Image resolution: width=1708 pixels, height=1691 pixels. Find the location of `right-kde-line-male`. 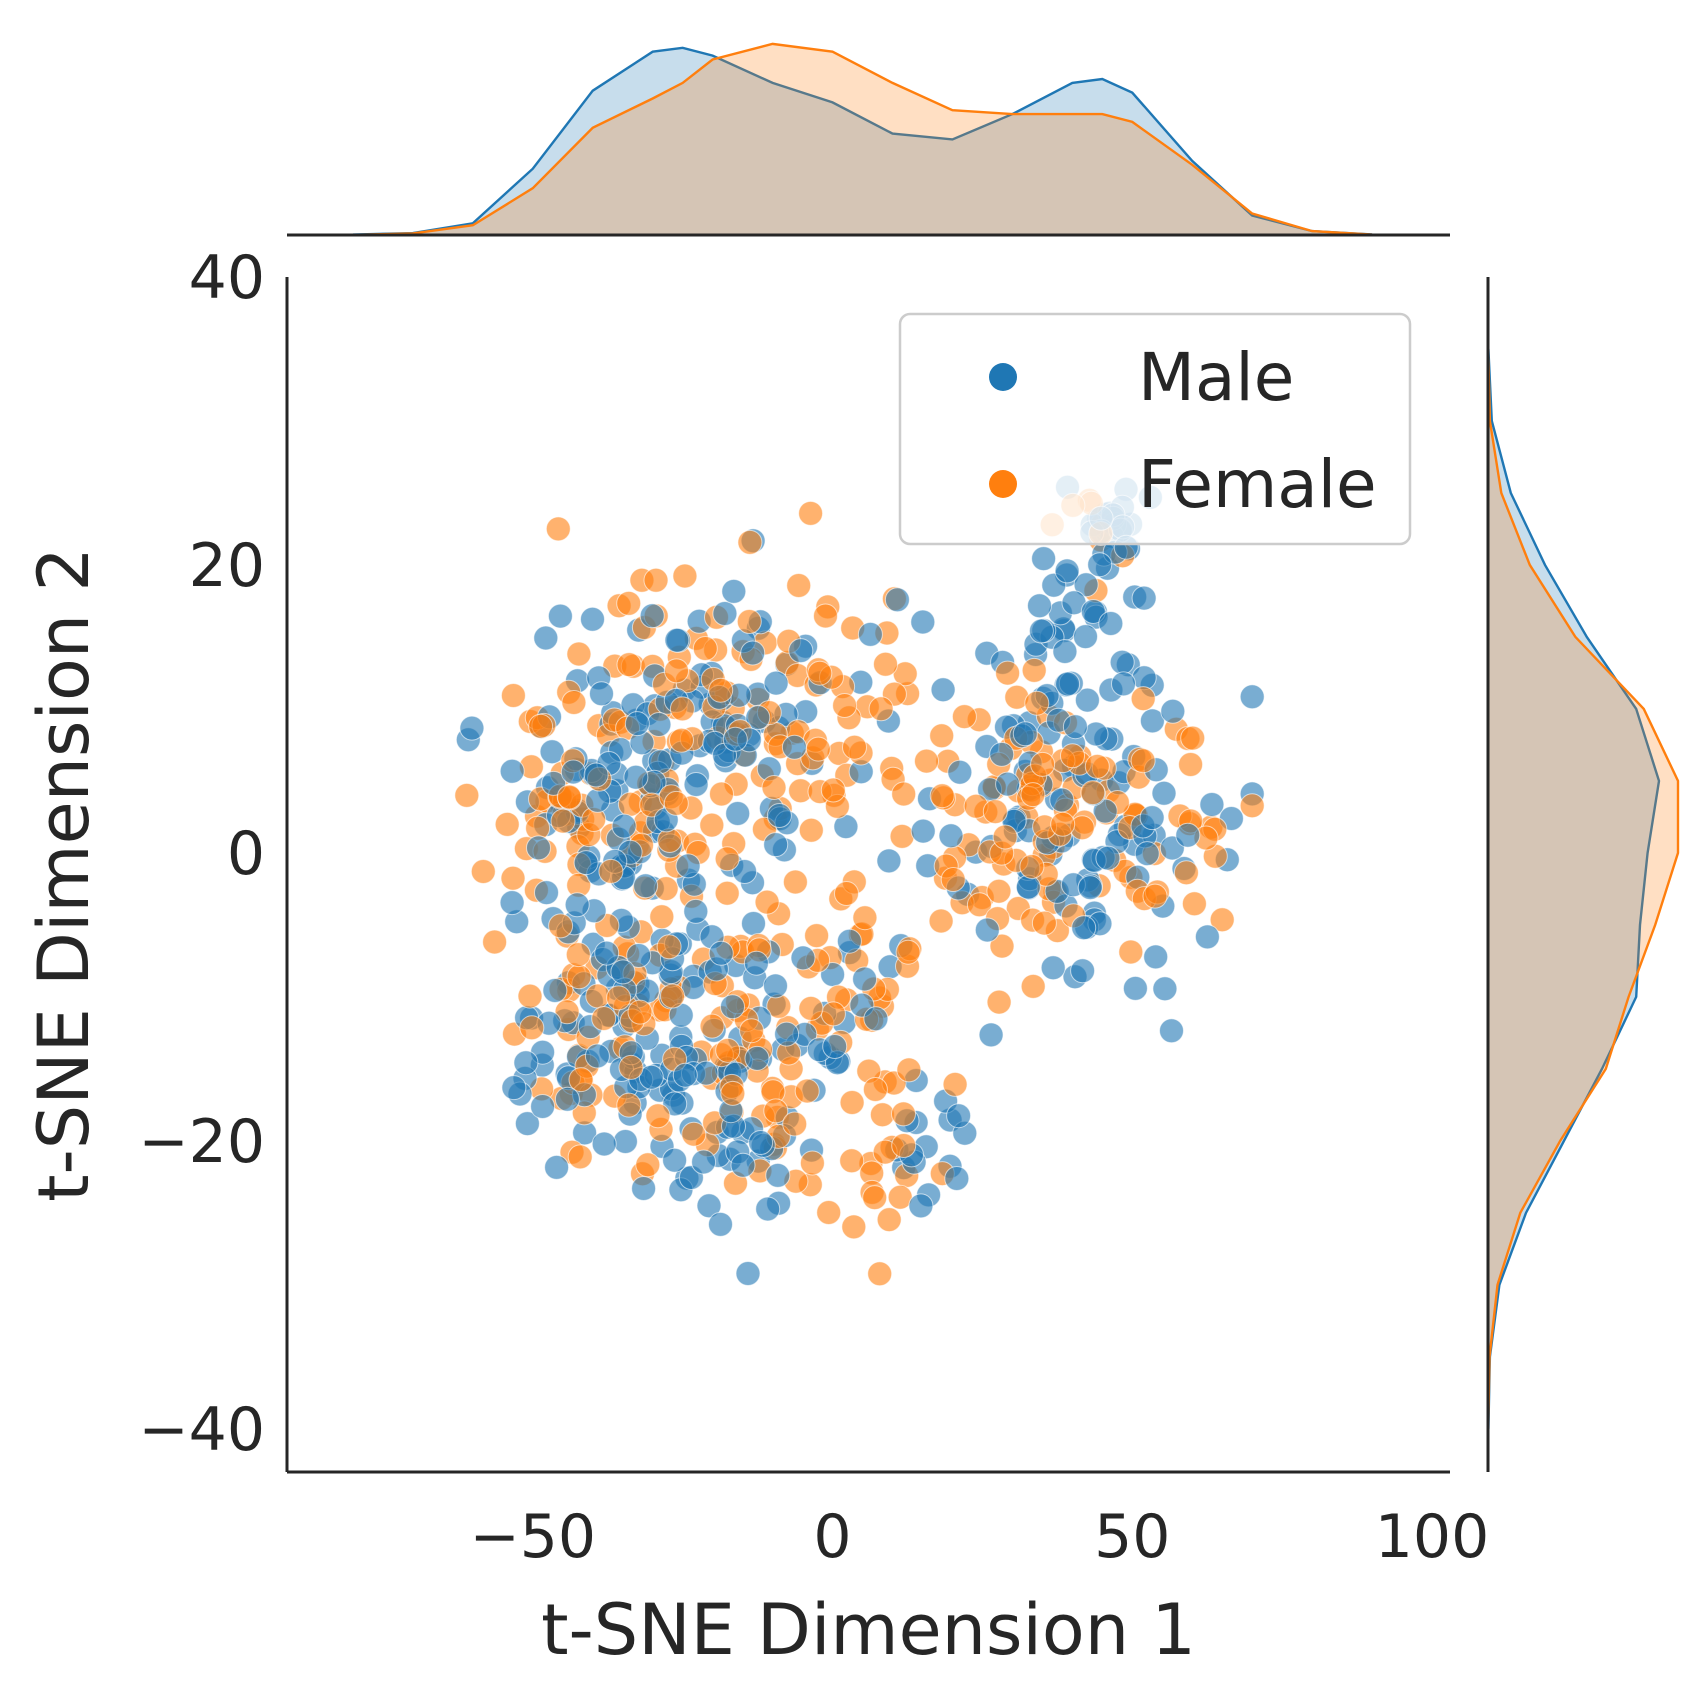

right-kde-line-male is located at coordinates (1574, 888).